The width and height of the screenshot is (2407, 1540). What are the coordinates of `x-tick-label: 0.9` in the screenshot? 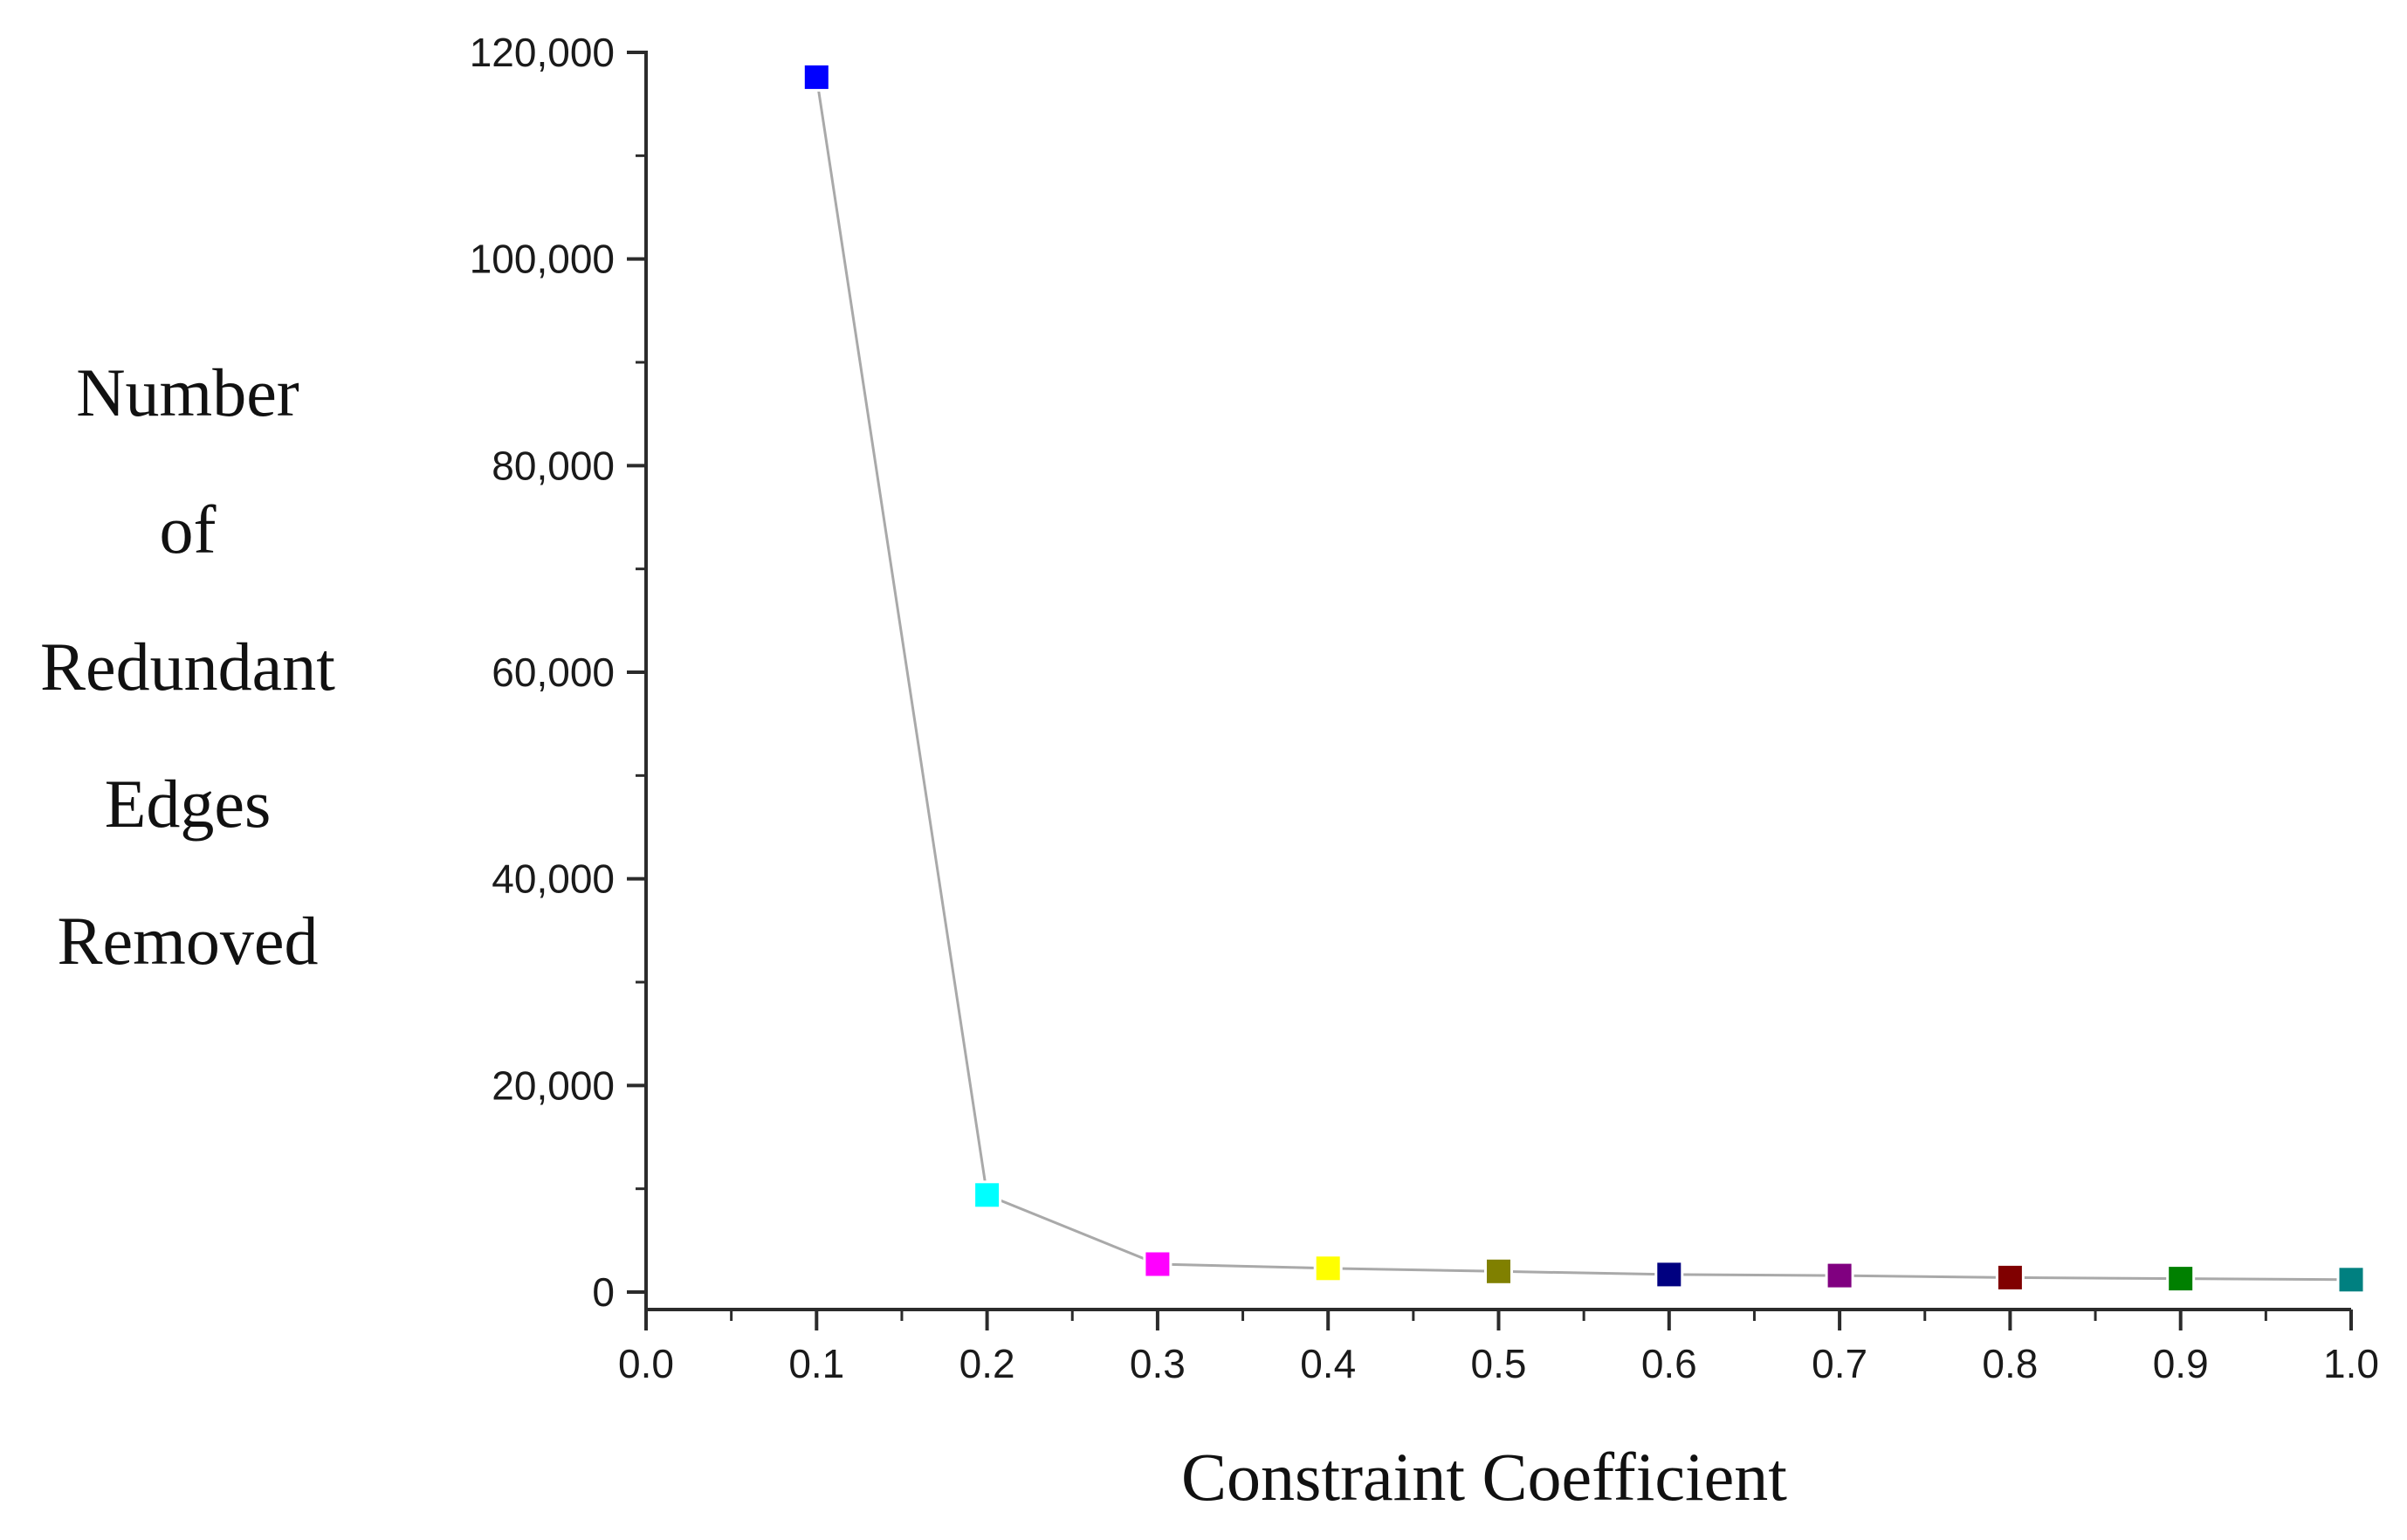 It's located at (2181, 1364).